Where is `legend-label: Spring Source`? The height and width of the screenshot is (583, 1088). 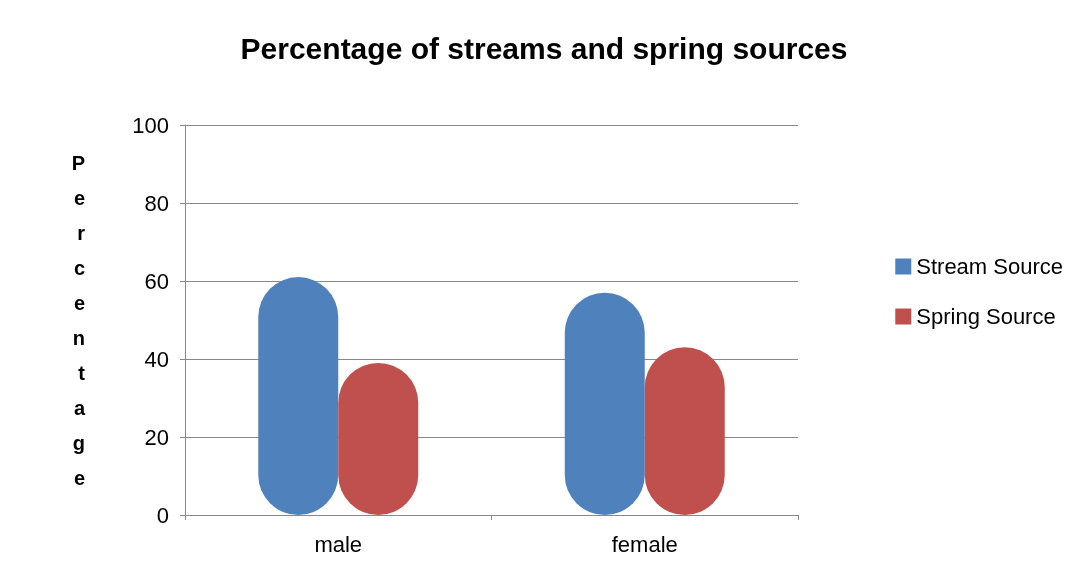
legend-label: Spring Source is located at coordinates (986, 316).